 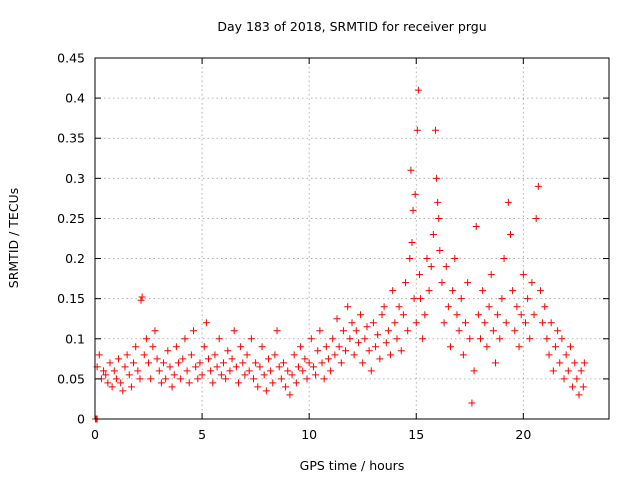 What do you see at coordinates (71, 218) in the screenshot?
I see `y-tick-label: 0.25` at bounding box center [71, 218].